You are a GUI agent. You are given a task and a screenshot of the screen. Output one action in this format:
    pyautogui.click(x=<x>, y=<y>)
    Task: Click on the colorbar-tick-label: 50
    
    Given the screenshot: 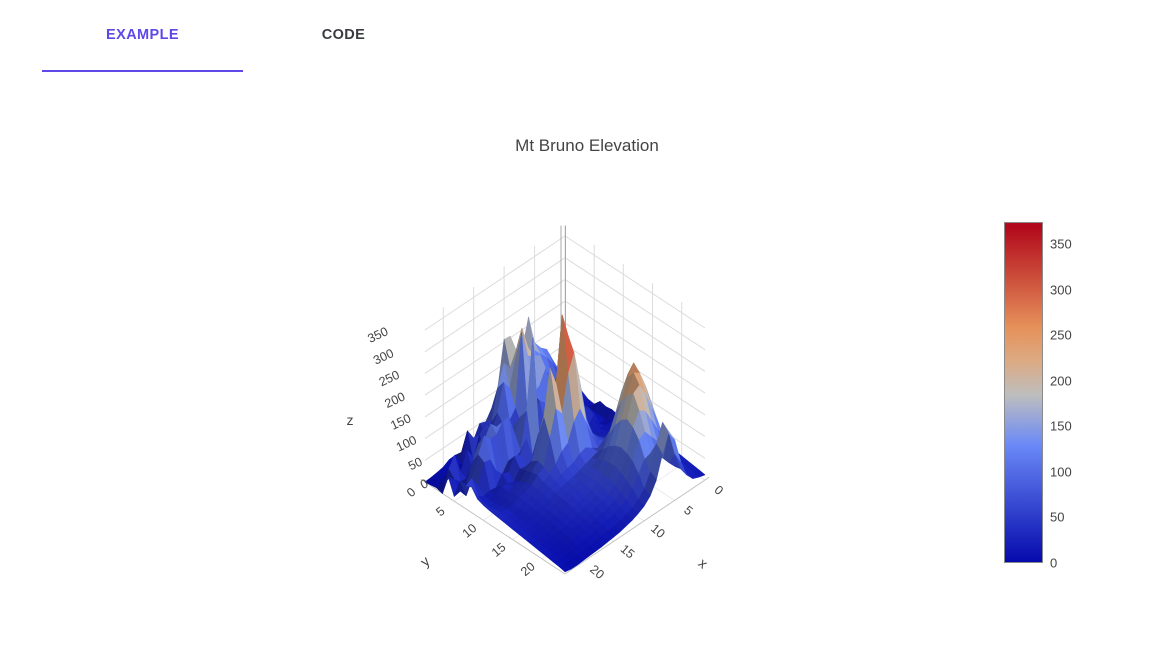 What is the action you would take?
    pyautogui.click(x=1057, y=517)
    